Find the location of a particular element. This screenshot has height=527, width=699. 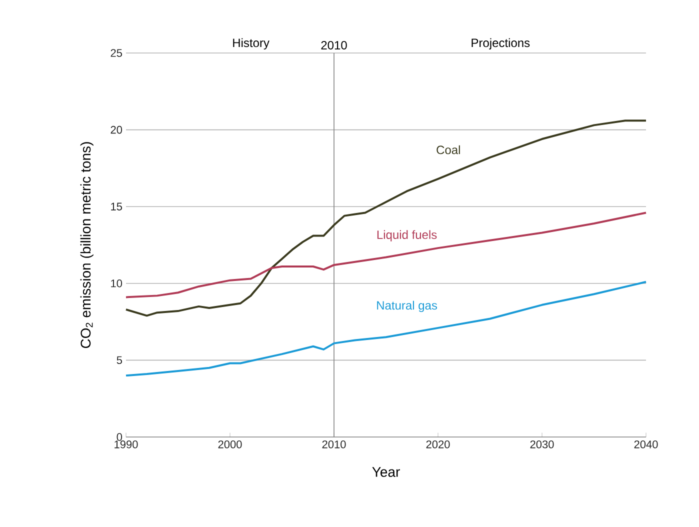

y-tick-label: 20 is located at coordinates (116, 130).